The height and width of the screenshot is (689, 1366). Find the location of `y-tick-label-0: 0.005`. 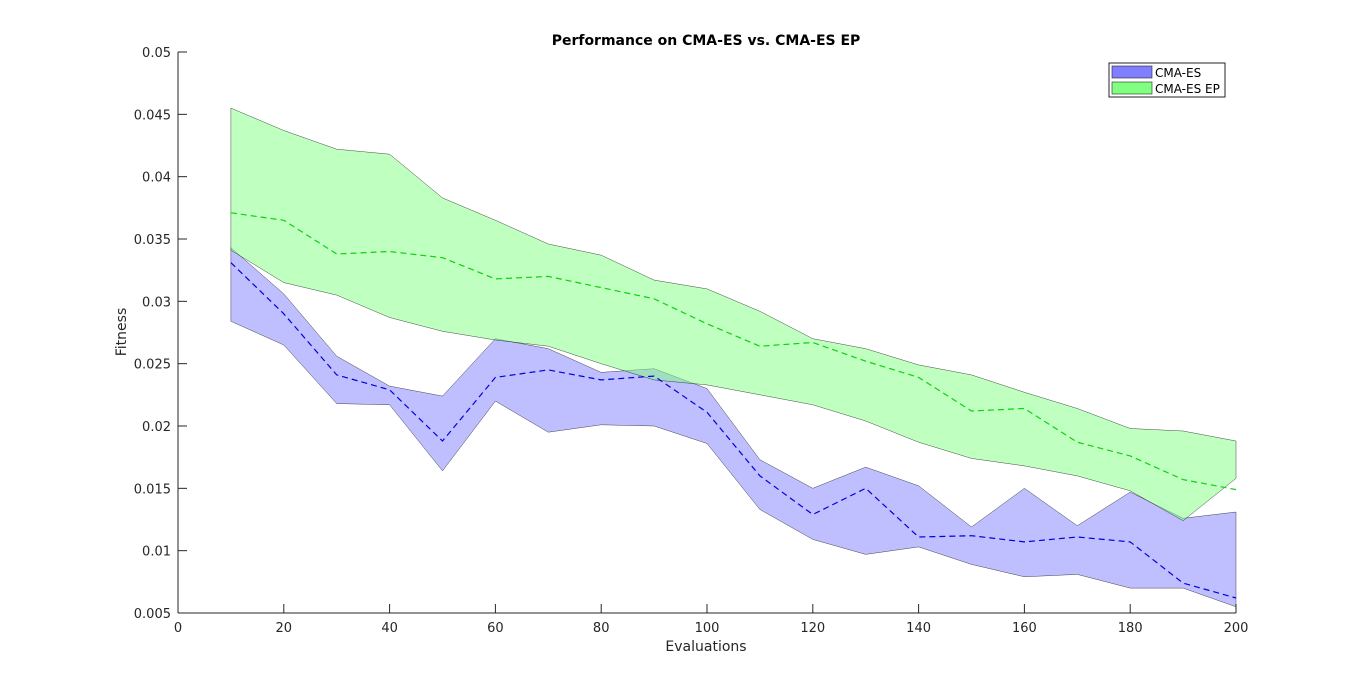

y-tick-label-0: 0.005 is located at coordinates (152, 614).